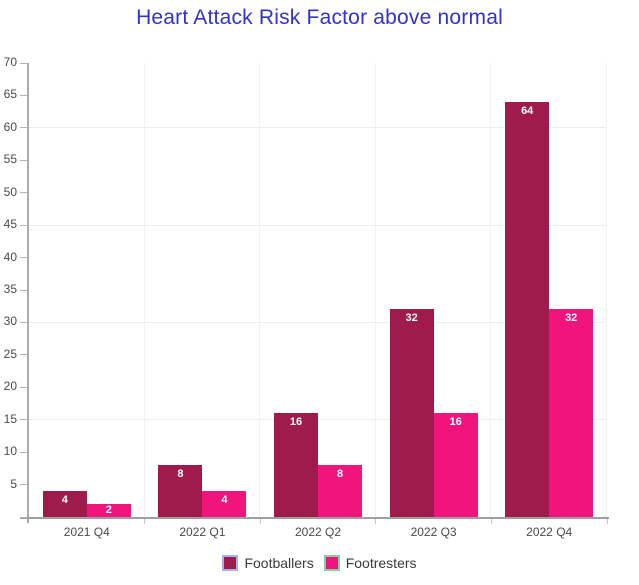 This screenshot has width=639, height=585. I want to click on bar-footresters-2022-q2: 8, so click(340, 491).